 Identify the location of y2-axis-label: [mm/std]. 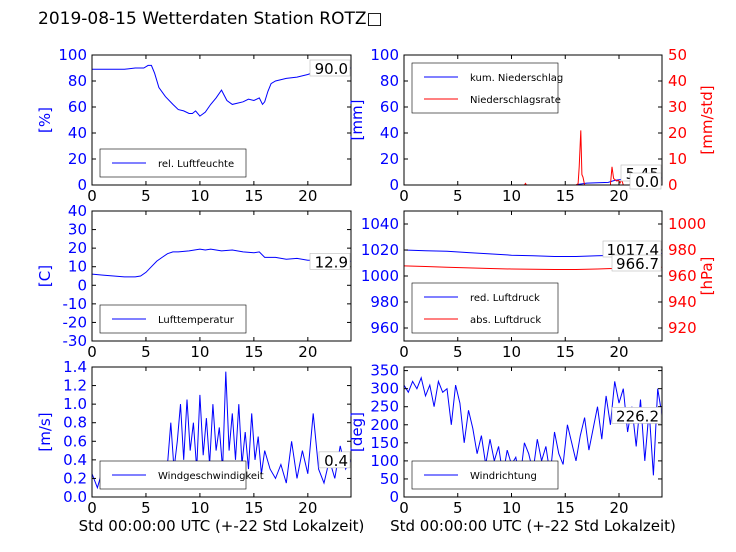
(707, 119).